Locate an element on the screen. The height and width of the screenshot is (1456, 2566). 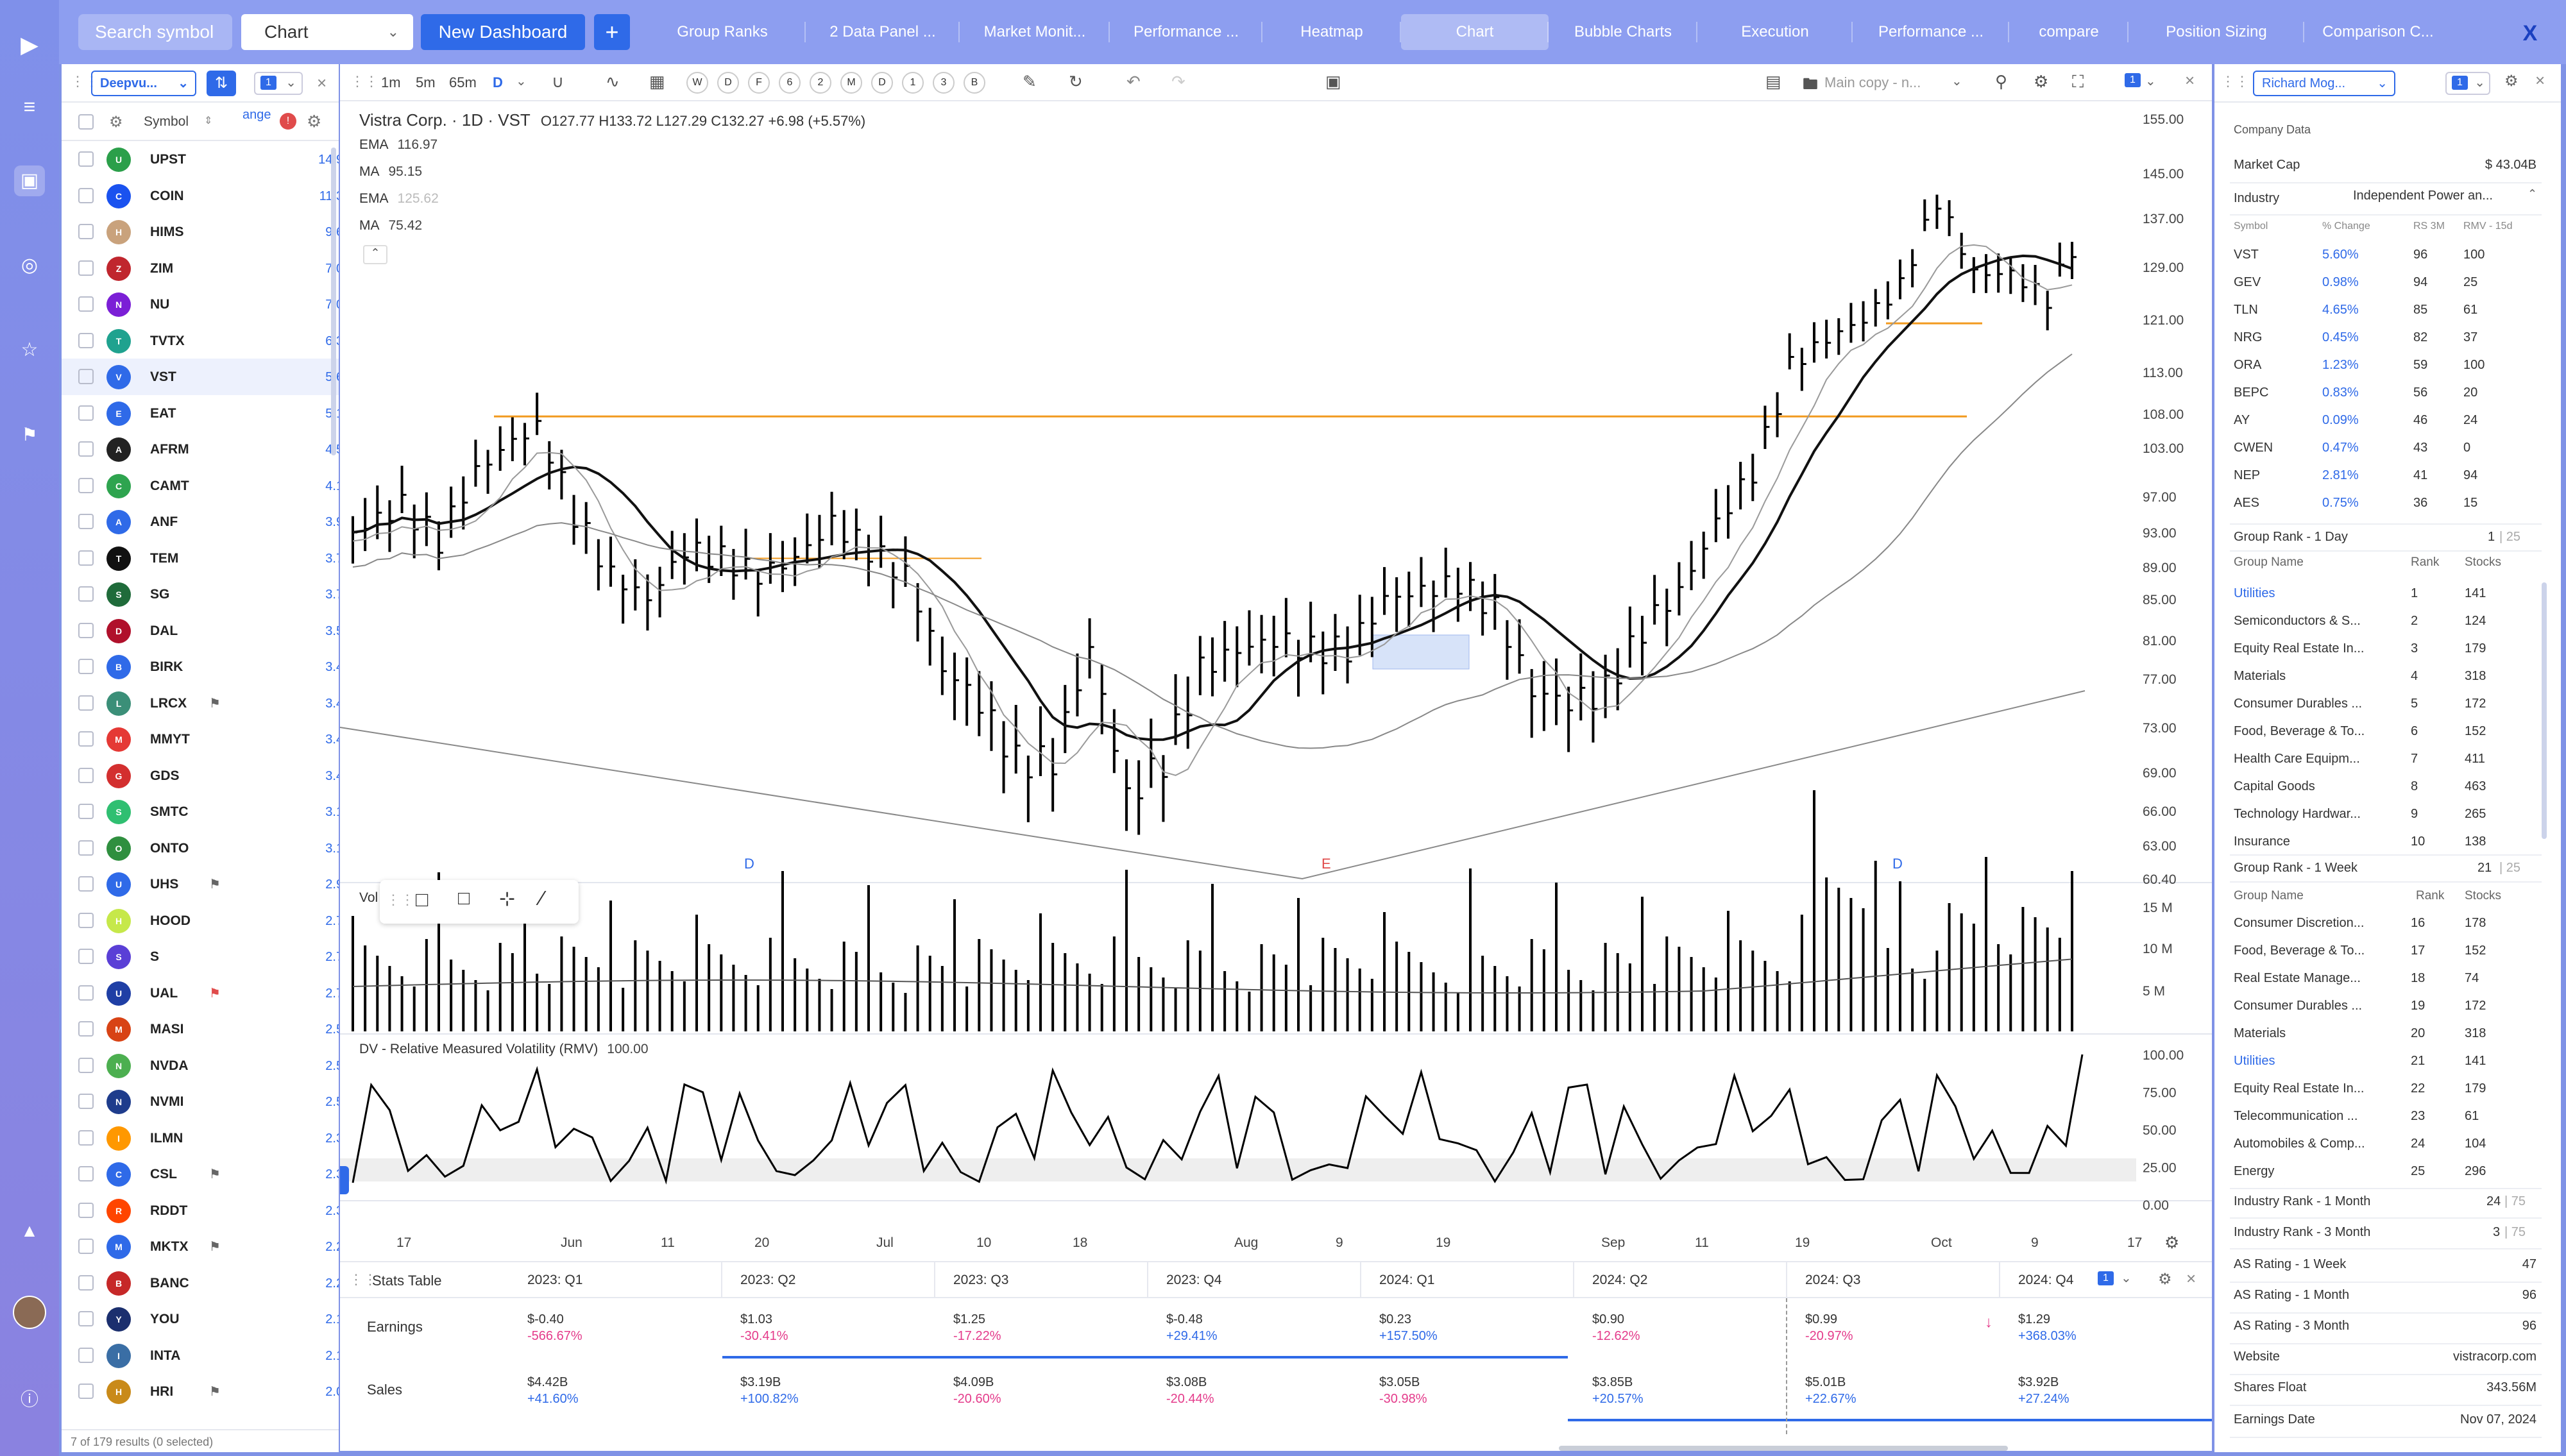
watchlist-row: Y YOU 2.12% is located at coordinates (200, 1319).